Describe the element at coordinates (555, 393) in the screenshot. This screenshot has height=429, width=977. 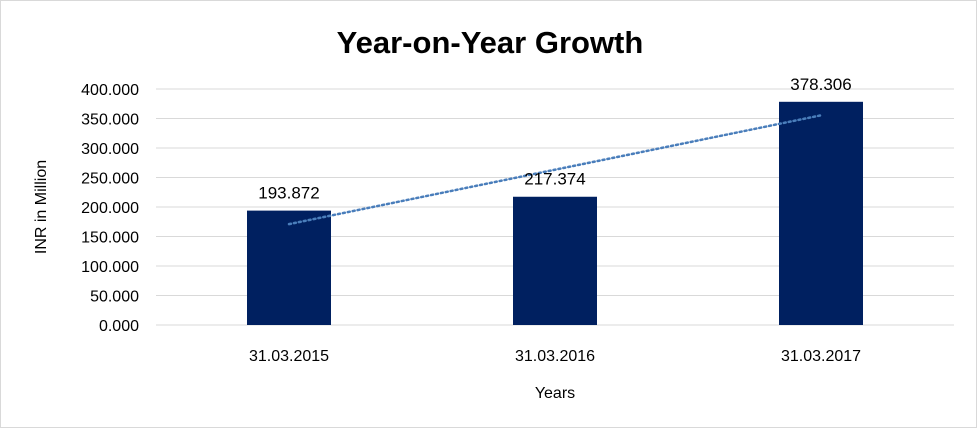
I see `x-axis-label: Years` at that location.